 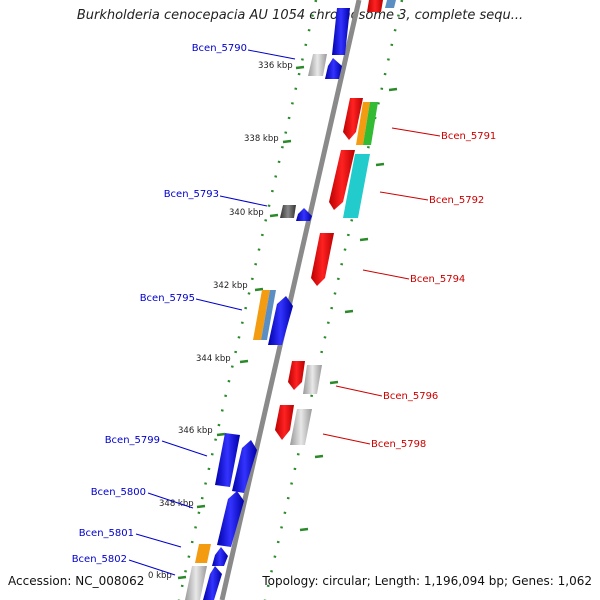 I want to click on gene-label-reverse: Bcen_5796, so click(x=410, y=396).